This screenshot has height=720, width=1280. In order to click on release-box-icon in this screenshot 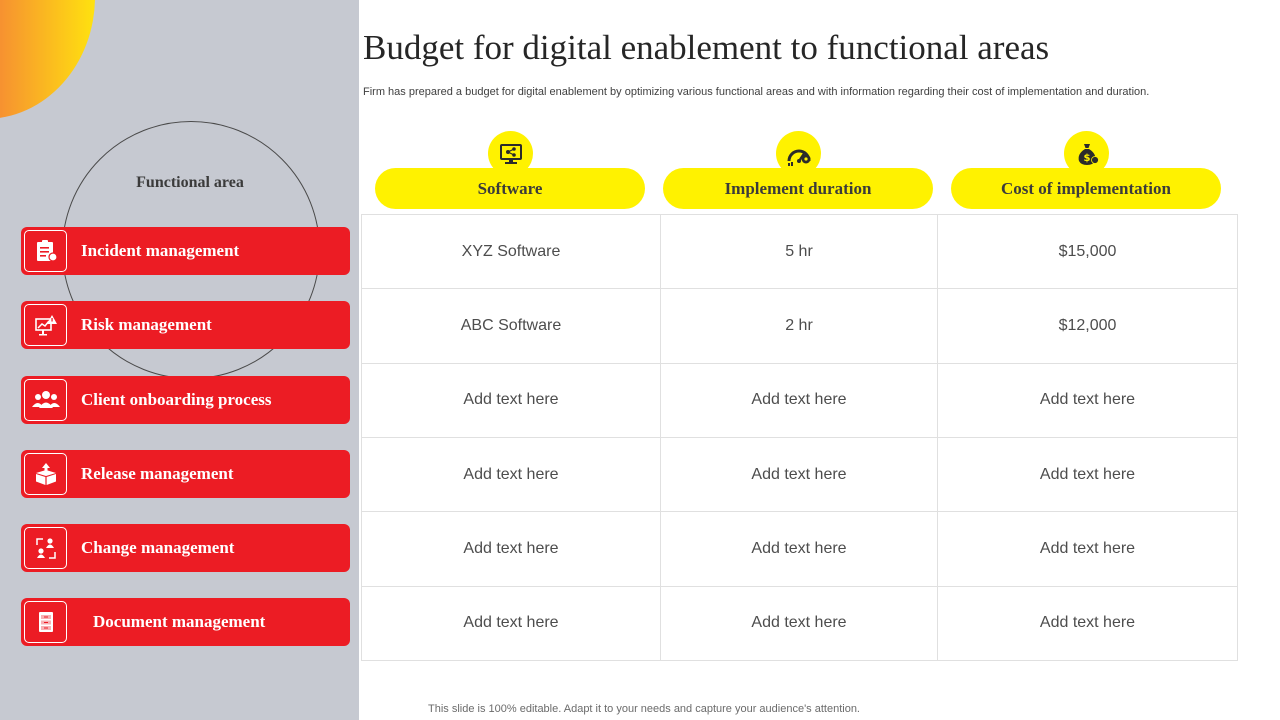, I will do `click(45, 474)`.